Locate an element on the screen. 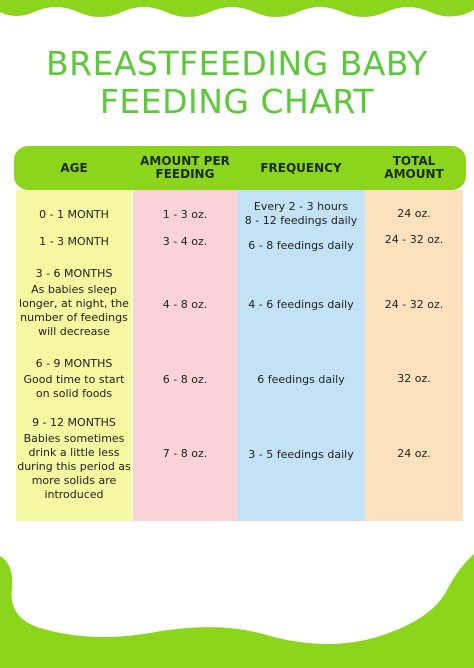 This screenshot has height=668, width=474. table-row-2-frequency: 6 - 8 feedings daily is located at coordinates (301, 245).